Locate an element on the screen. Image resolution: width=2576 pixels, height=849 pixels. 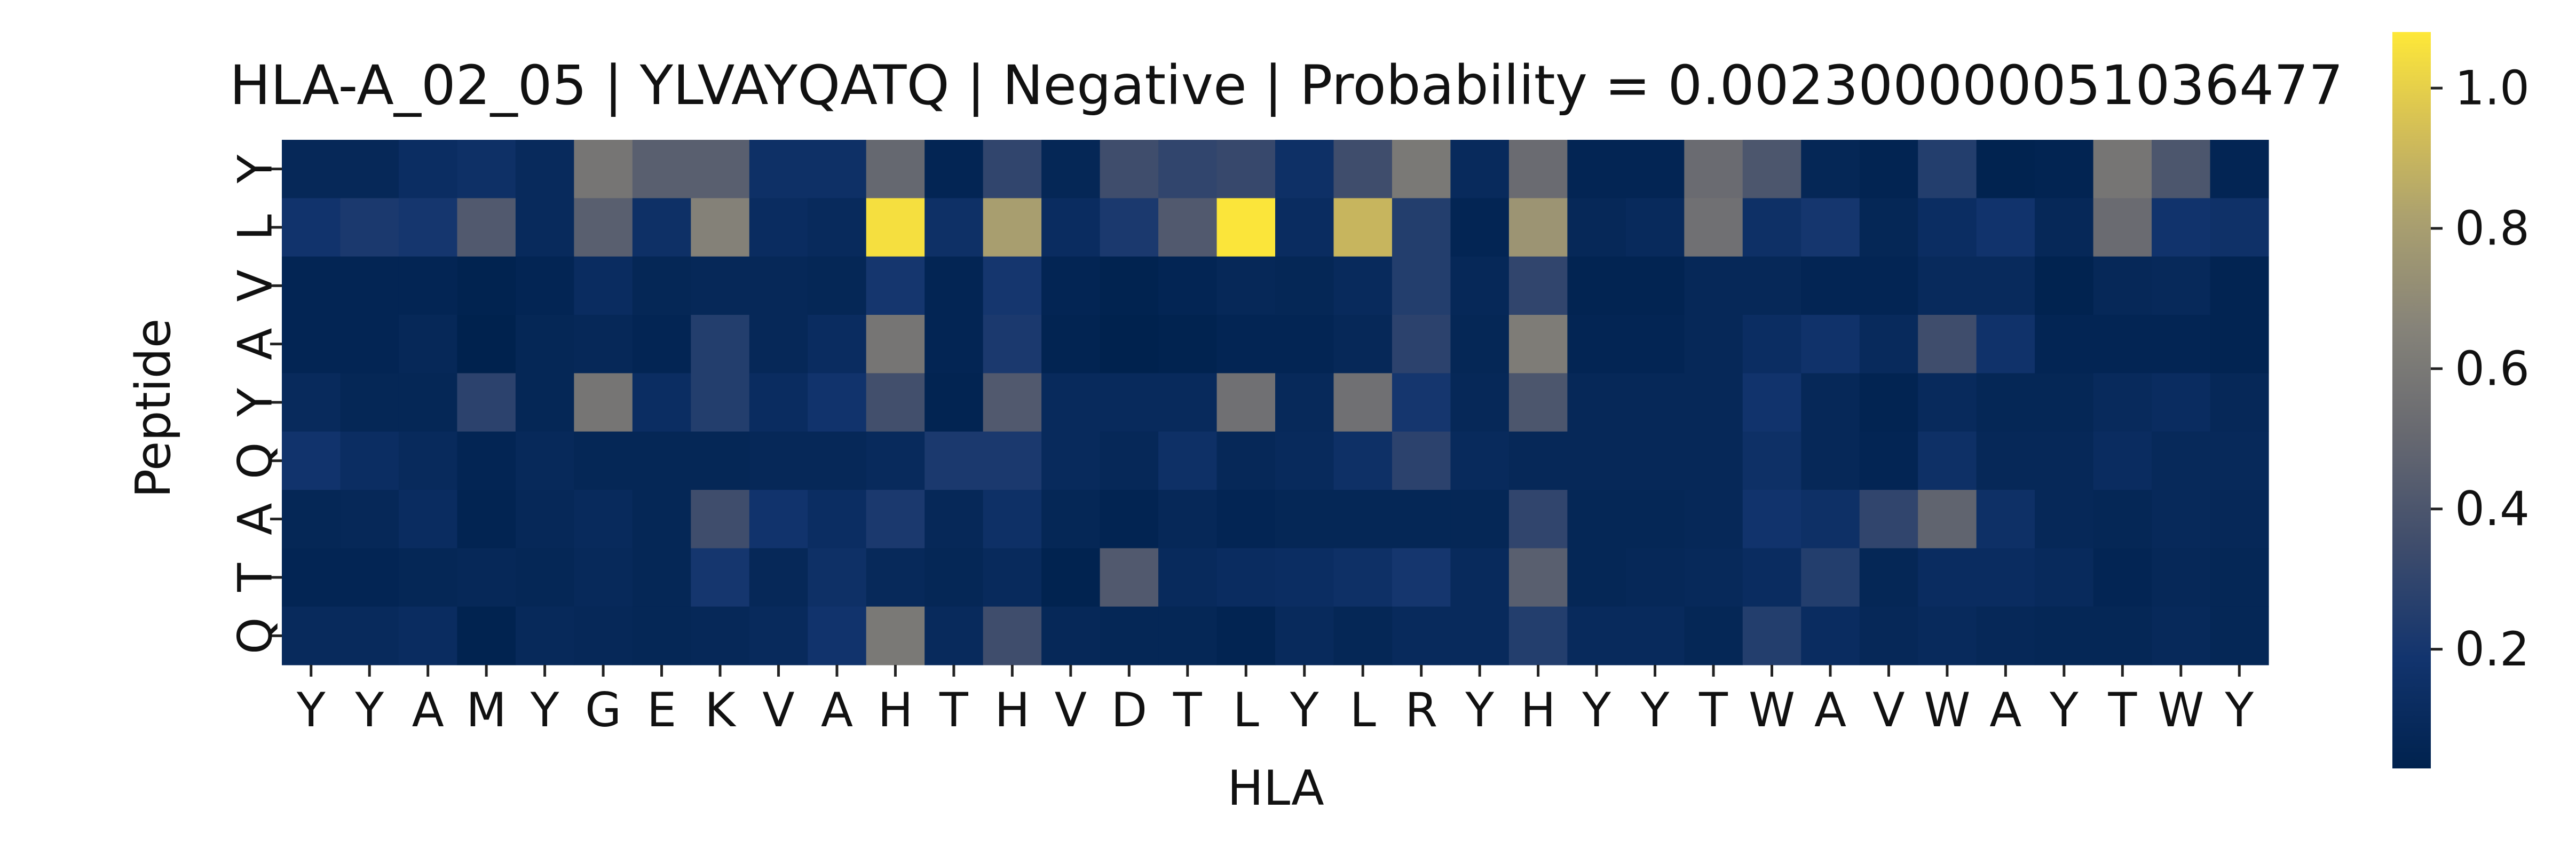
x-tick-label: W is located at coordinates (1947, 710).